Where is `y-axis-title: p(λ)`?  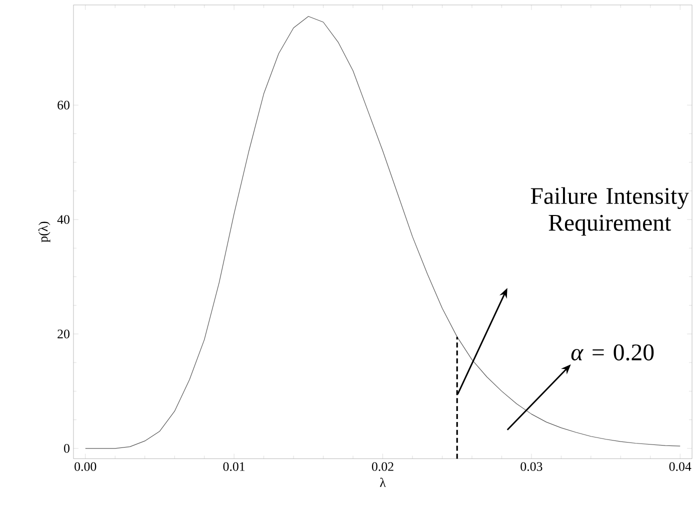 y-axis-title: p(λ) is located at coordinates (44, 232).